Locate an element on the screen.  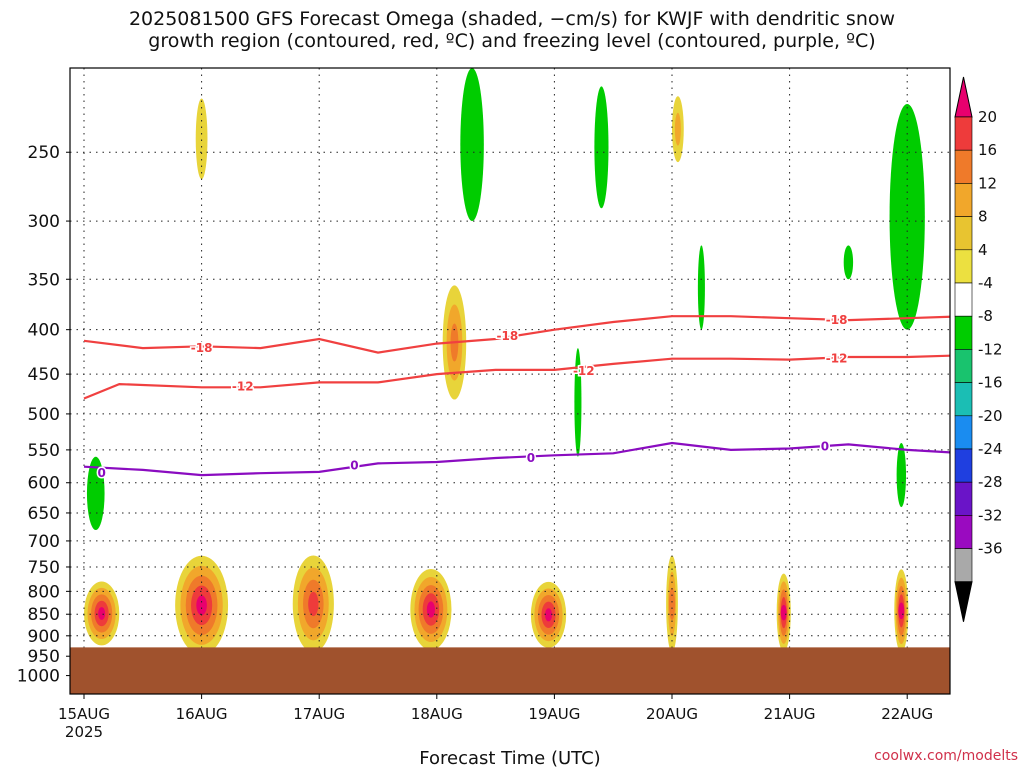
colorbar: 20 16 12 8 4 -4 -8 -12 -16 -20 -24 -28 -32 -36 is located at coordinates (978, 349).